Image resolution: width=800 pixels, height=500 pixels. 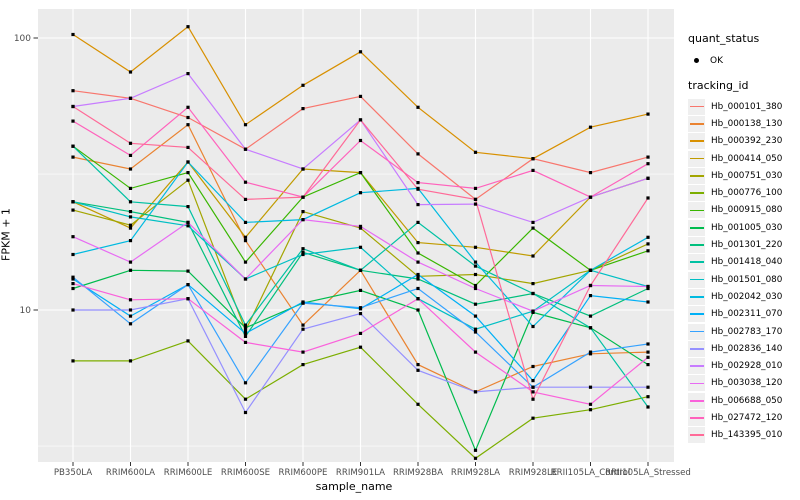 I want to click on y-tick-label: 100, so click(x=22, y=39).